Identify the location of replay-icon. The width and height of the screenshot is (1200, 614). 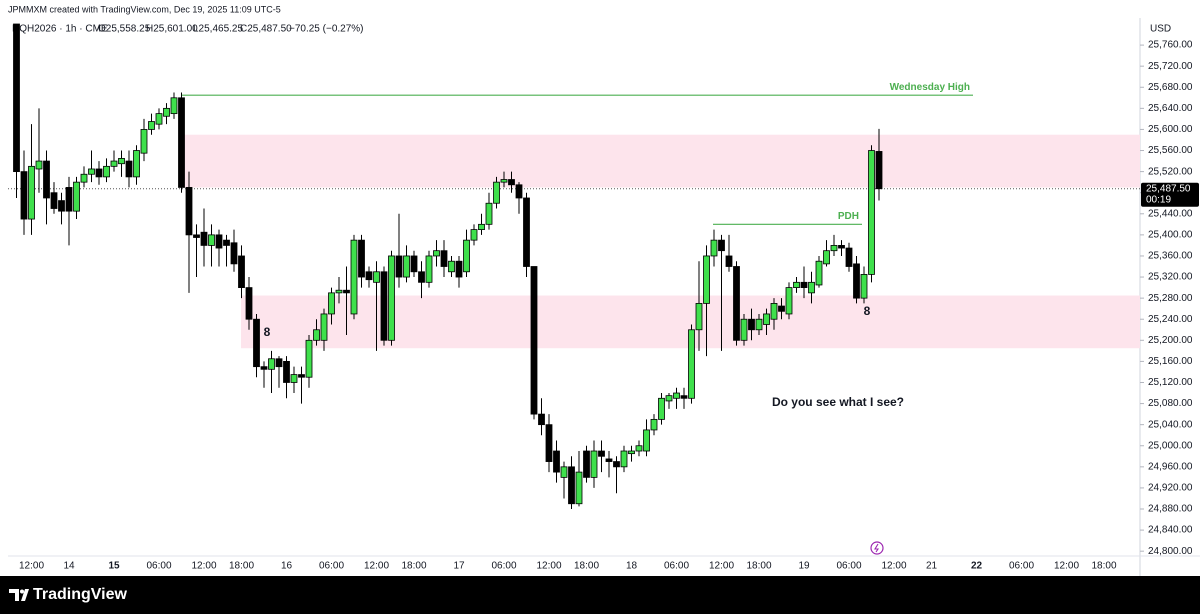
(877, 548).